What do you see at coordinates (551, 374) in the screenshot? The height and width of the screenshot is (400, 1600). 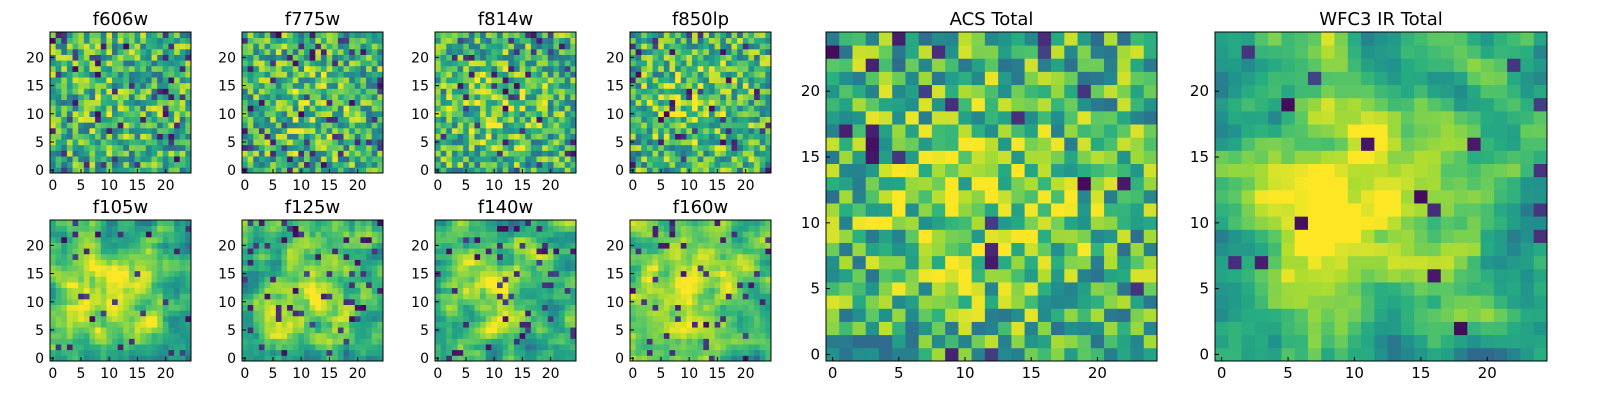 I see `x-tick-label: 20` at bounding box center [551, 374].